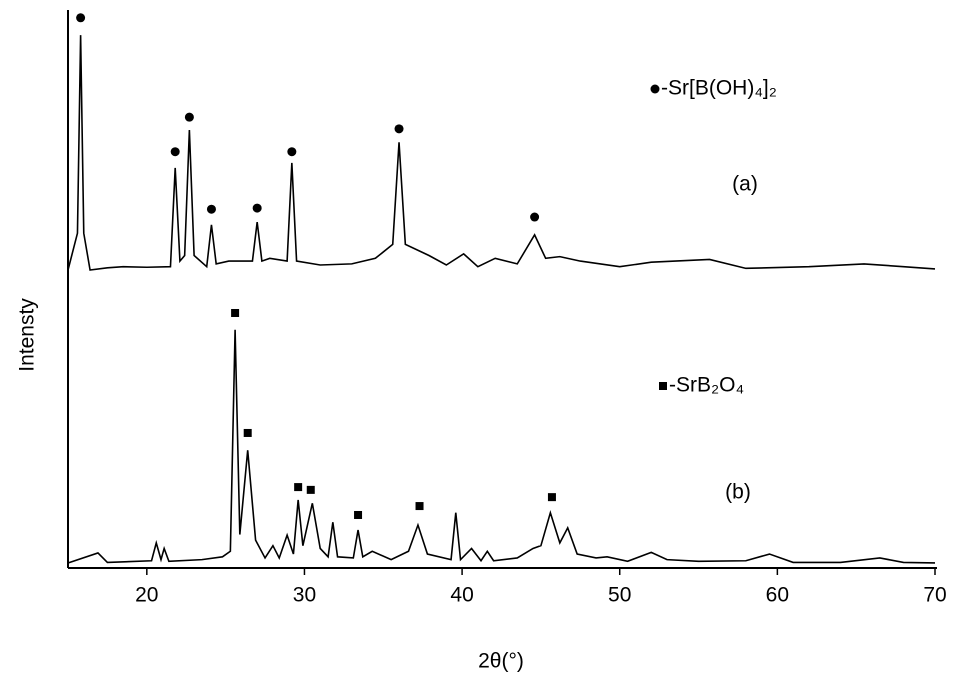 This screenshot has height=684, width=958. I want to click on pattern-label: (a), so click(745, 184).